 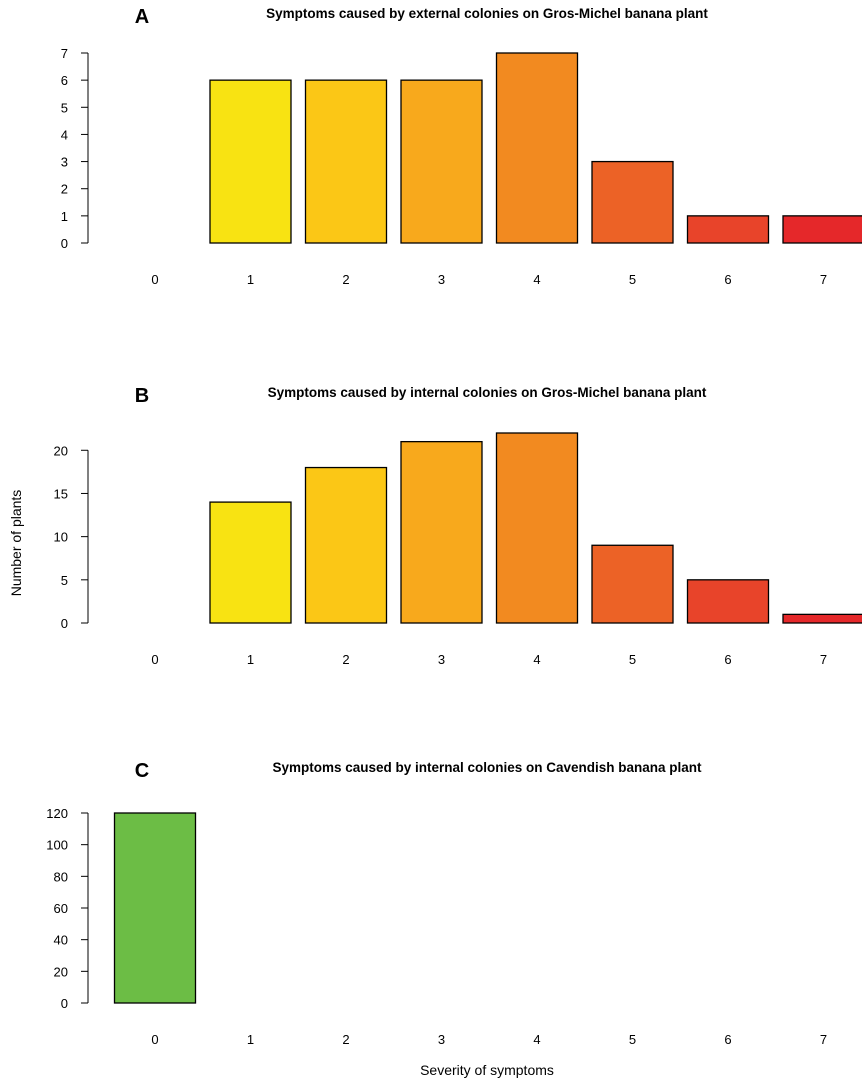 What do you see at coordinates (64, 53) in the screenshot?
I see `y-tick-label: 7` at bounding box center [64, 53].